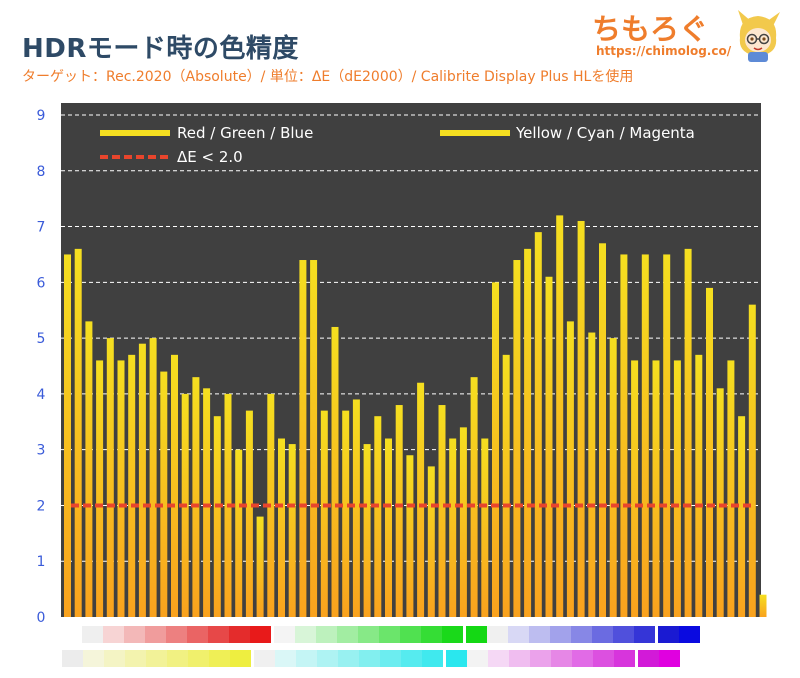 The height and width of the screenshot is (678, 800). What do you see at coordinates (41, 618) in the screenshot?
I see `y-tick-label: 0` at bounding box center [41, 618].